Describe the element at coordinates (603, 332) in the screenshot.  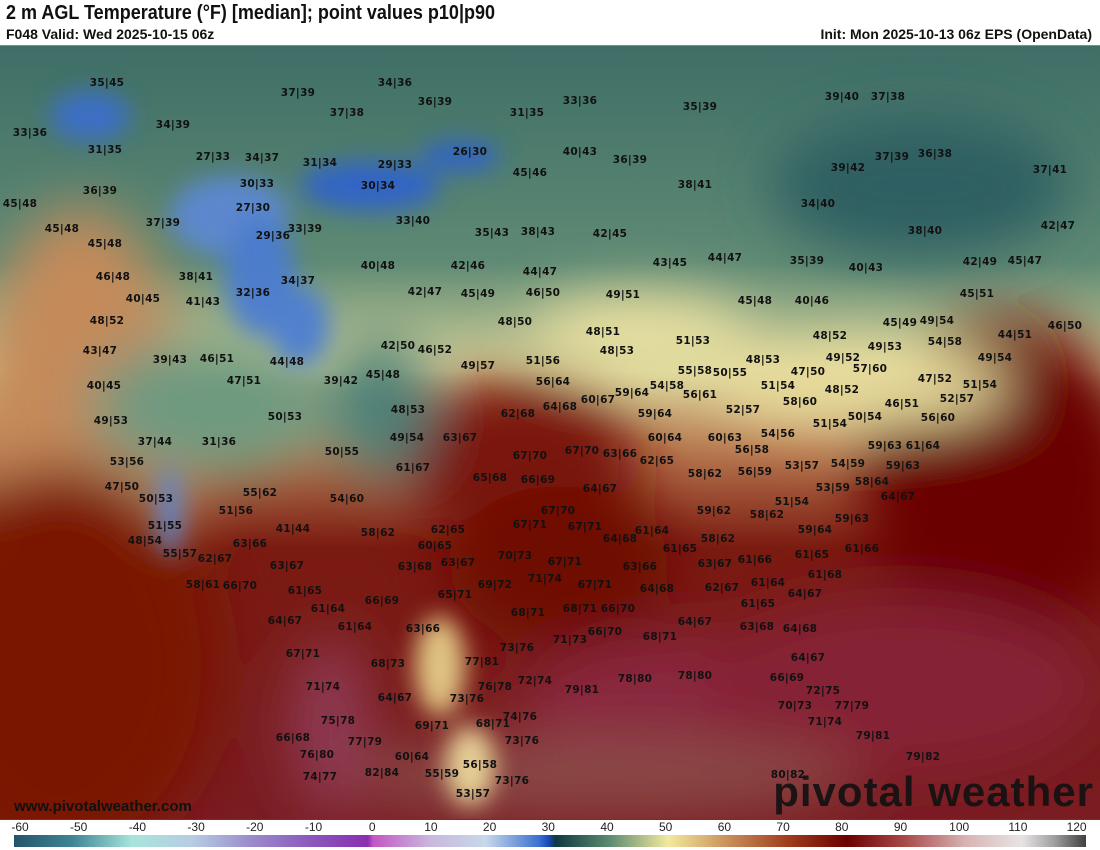
I see `point-value-label: 48|51` at that location.